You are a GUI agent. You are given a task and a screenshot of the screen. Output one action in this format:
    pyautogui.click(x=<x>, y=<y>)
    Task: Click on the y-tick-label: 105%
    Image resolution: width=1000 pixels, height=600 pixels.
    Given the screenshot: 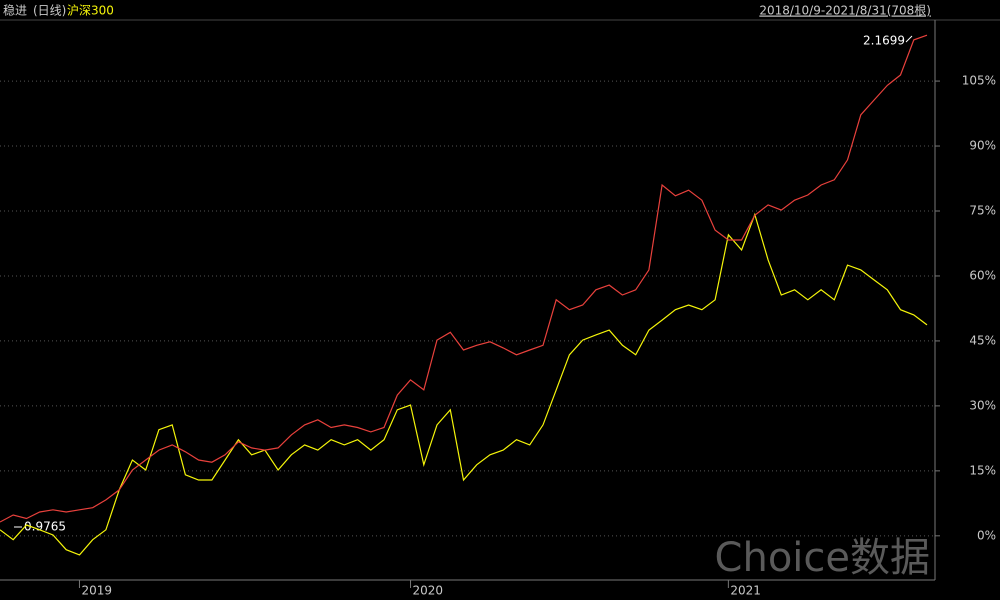 What is the action you would take?
    pyautogui.click(x=979, y=81)
    